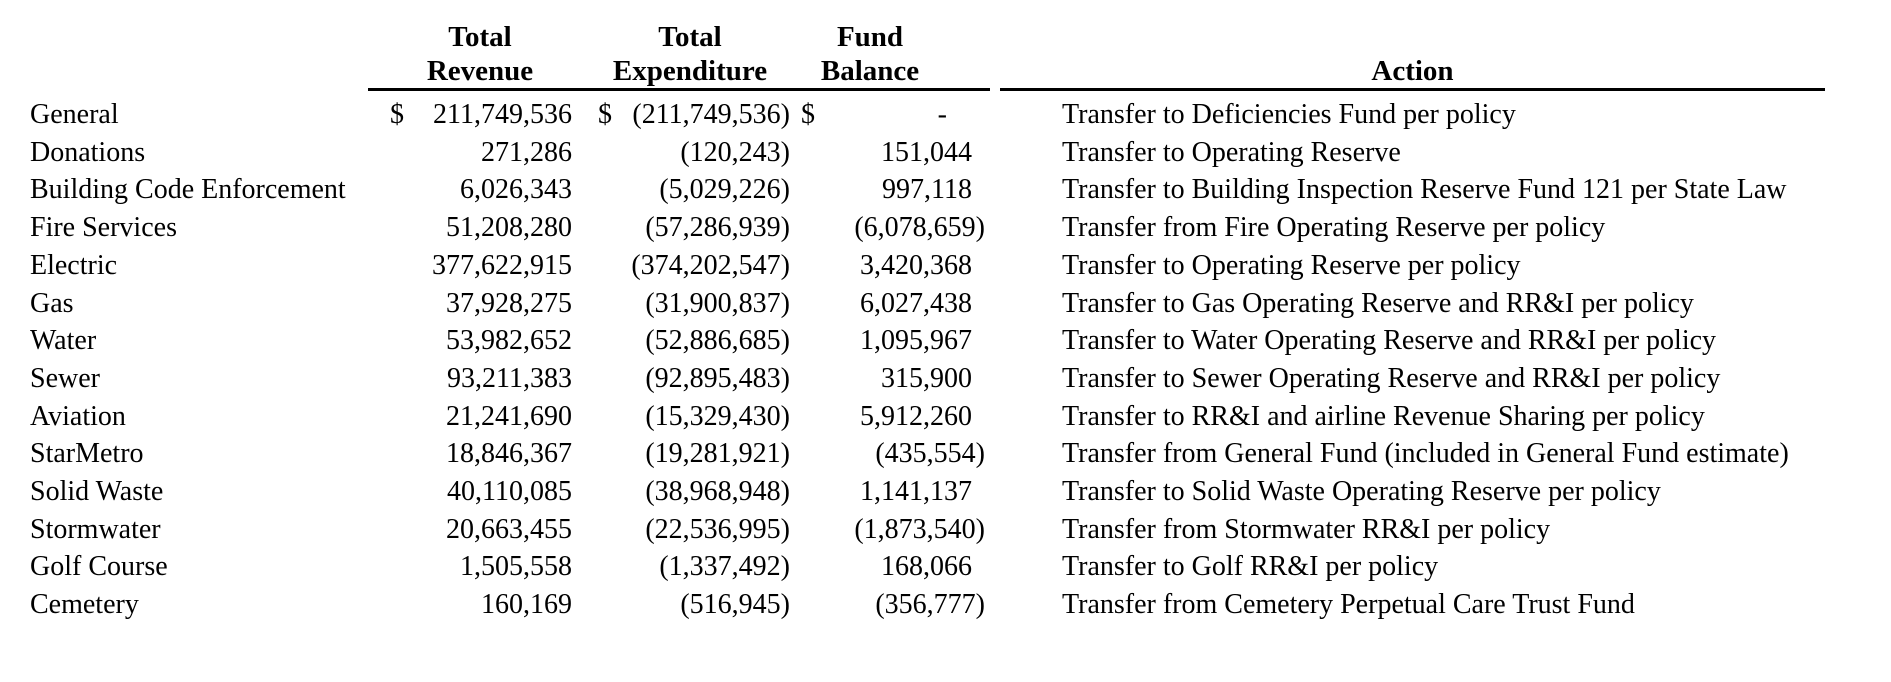 The image size is (1891, 682). I want to click on total-revenue-value: 1,505,558, so click(516, 567).